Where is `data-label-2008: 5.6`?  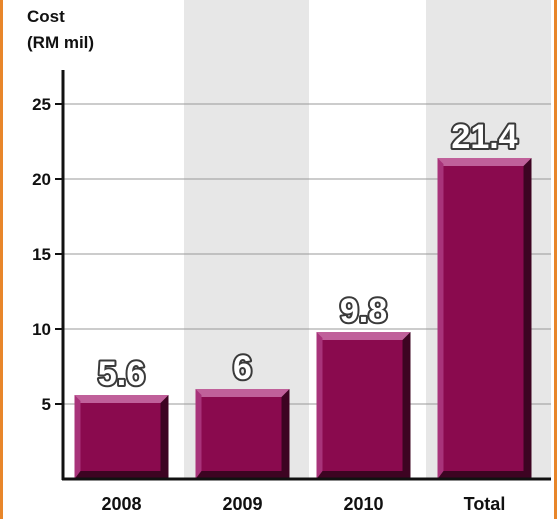
data-label-2008: 5.6 is located at coordinates (121, 374).